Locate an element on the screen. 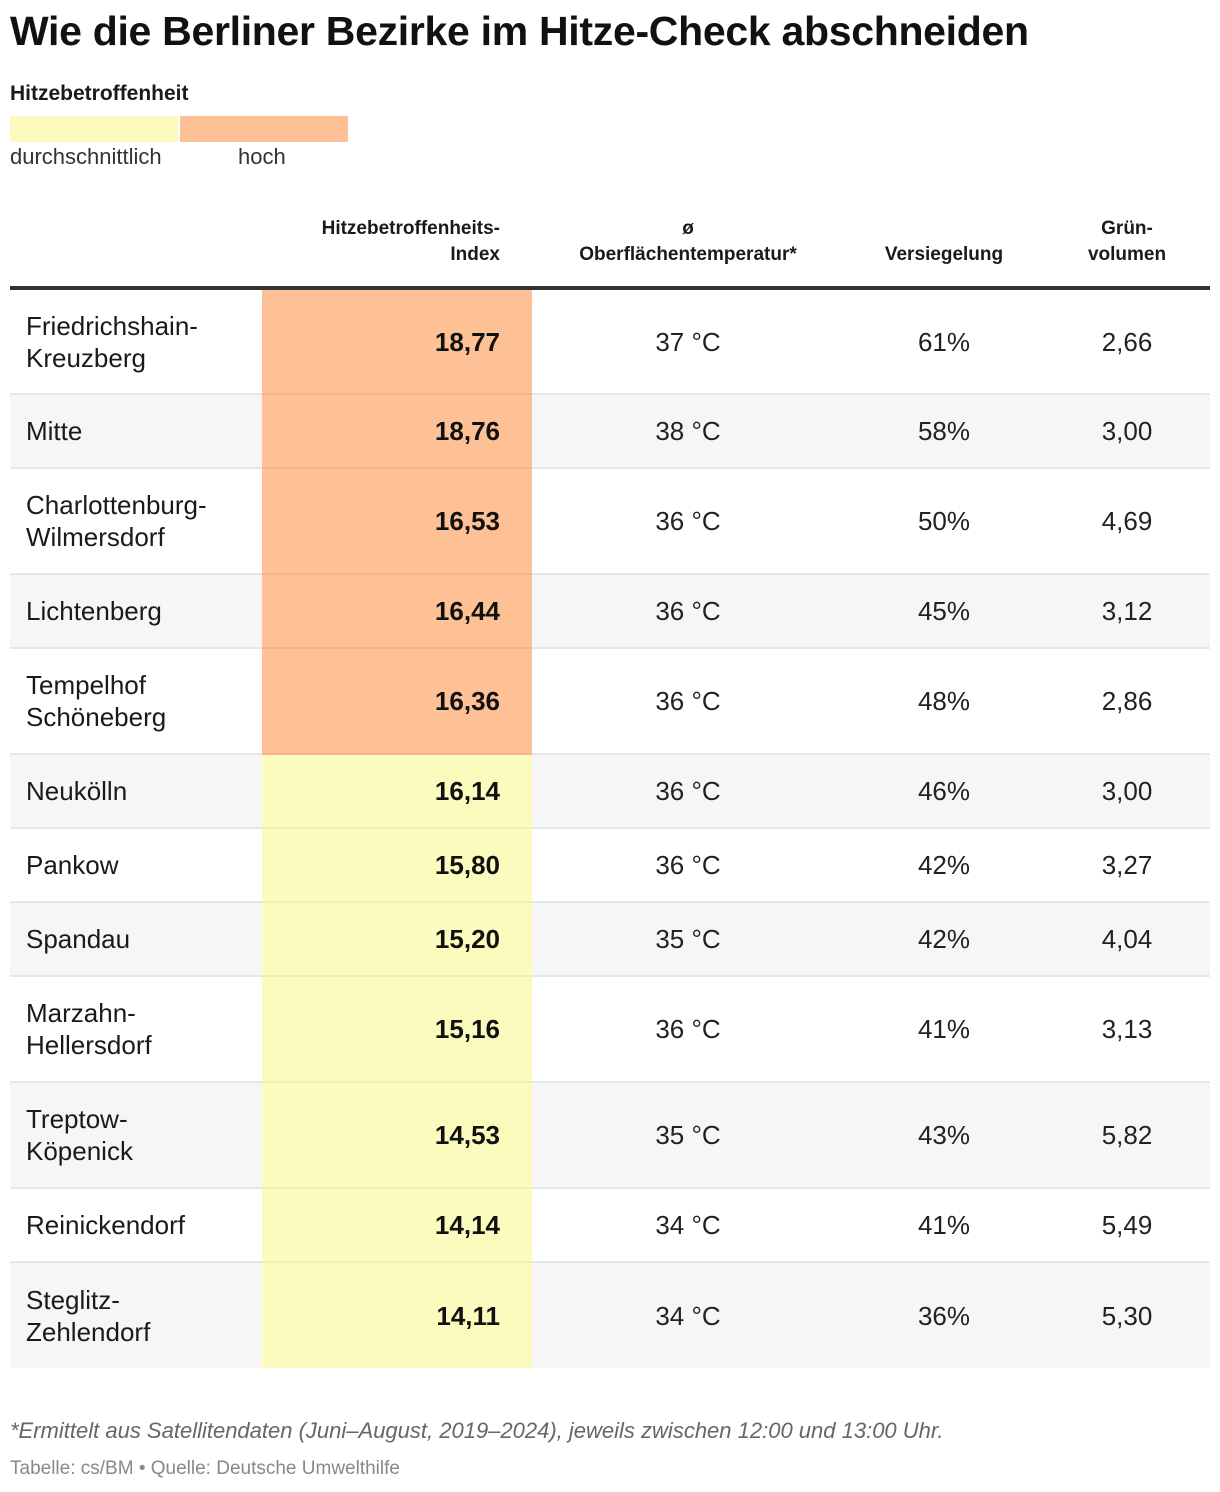 The width and height of the screenshot is (1220, 1492). legend-swatch-hoch is located at coordinates (264, 129).